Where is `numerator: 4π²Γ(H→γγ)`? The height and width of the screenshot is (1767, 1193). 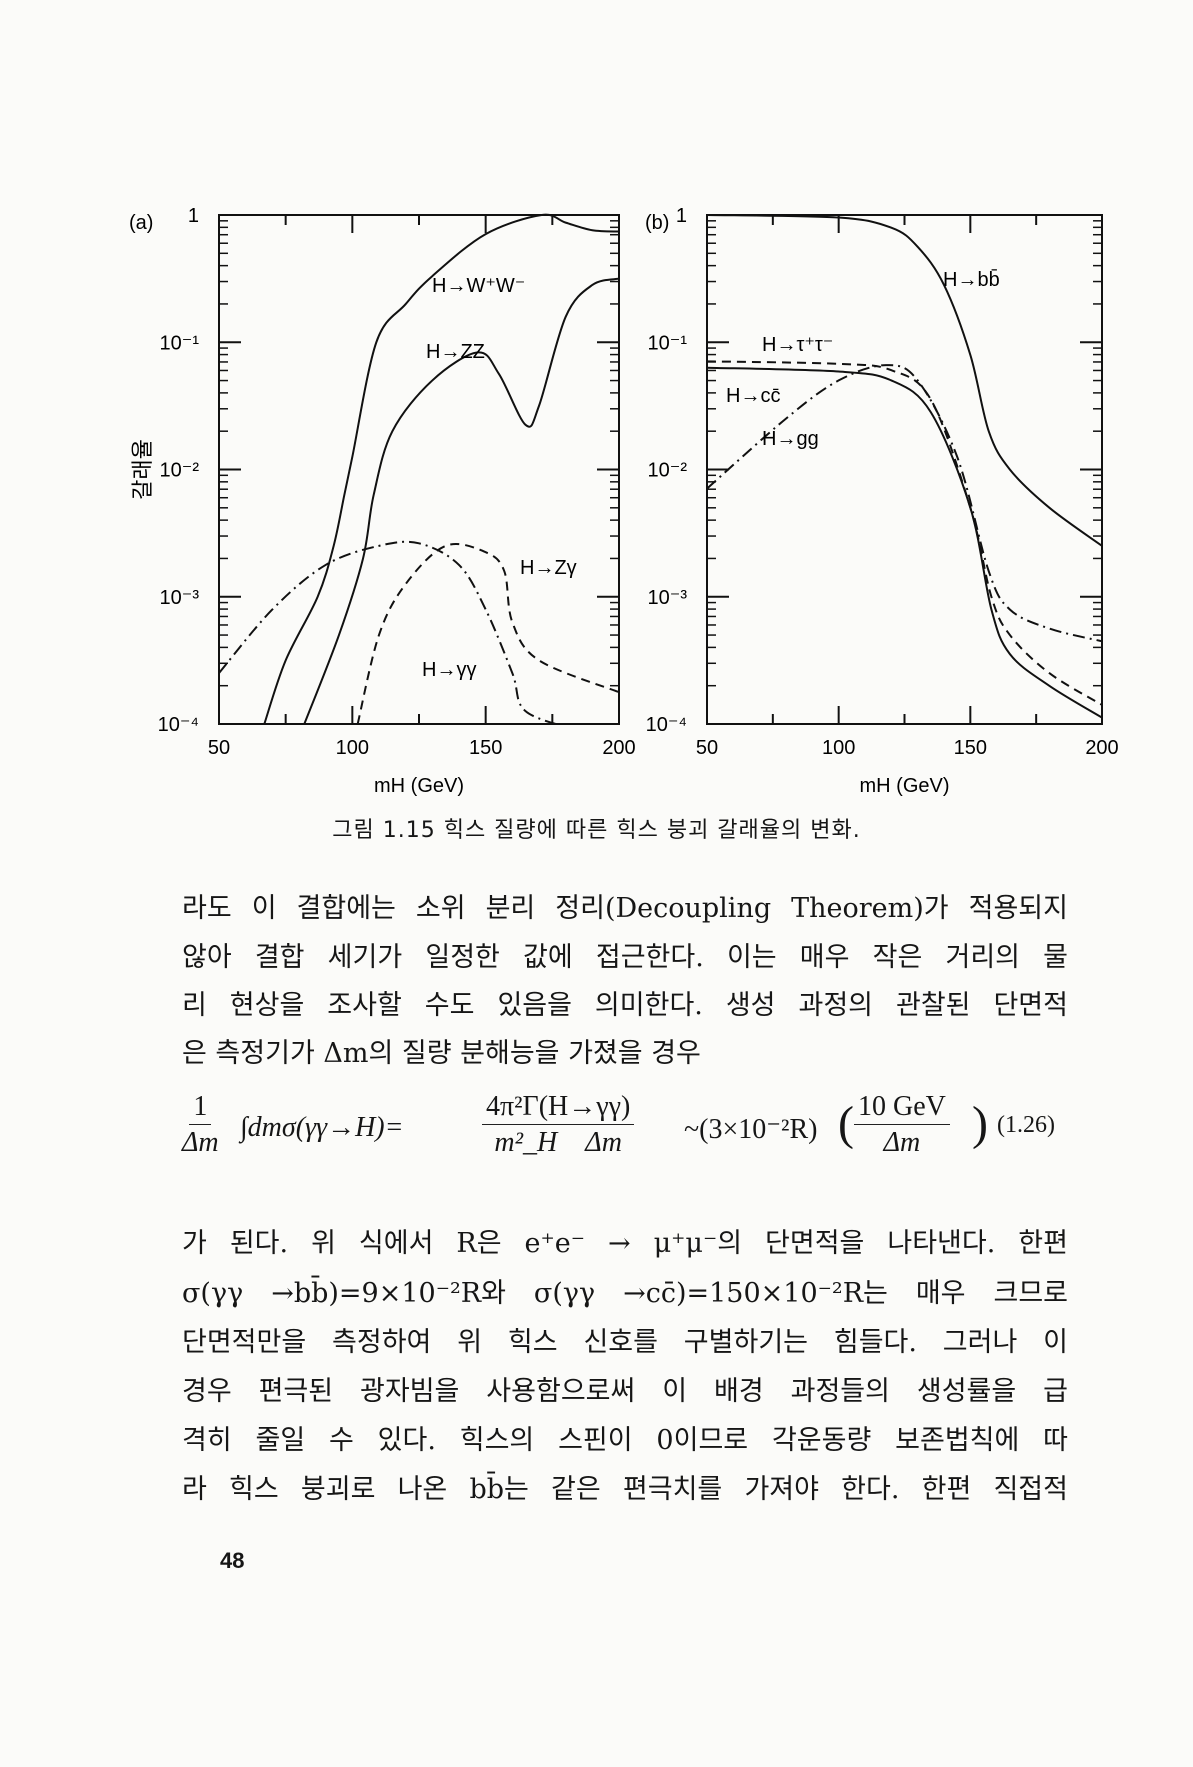
numerator: 4π²Γ(H→γγ) is located at coordinates (558, 1107).